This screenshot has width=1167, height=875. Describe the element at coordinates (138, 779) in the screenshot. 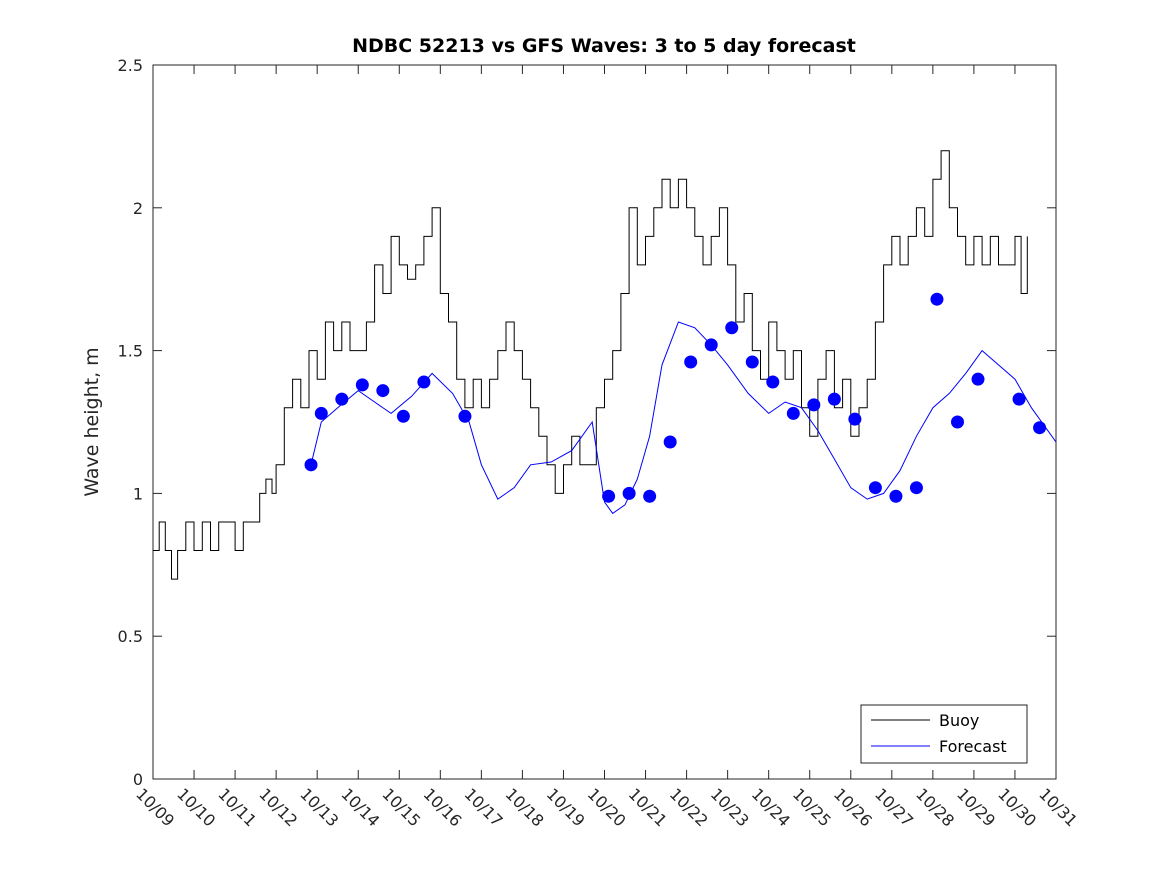

I see `y-tick-label: 0` at that location.